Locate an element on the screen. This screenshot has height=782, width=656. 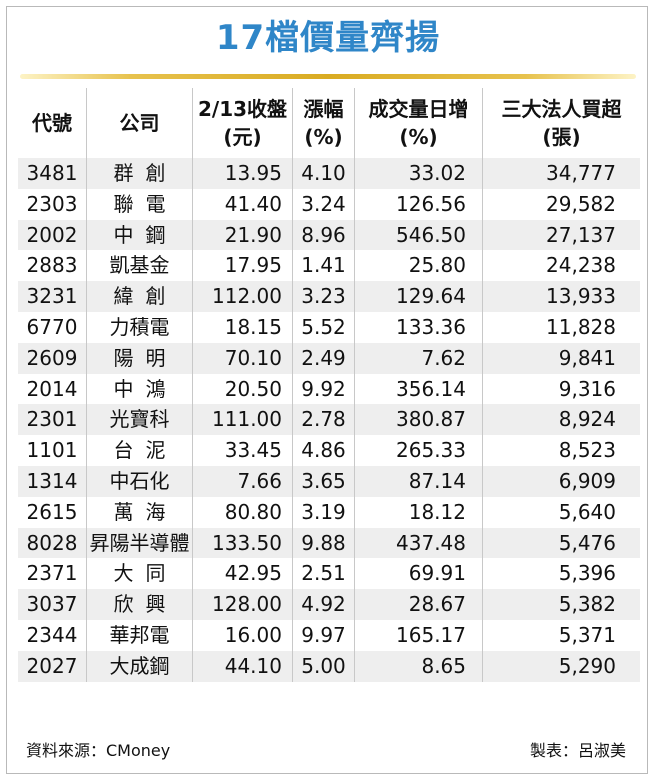
cell-volume: 87.14 is located at coordinates (418, 481).